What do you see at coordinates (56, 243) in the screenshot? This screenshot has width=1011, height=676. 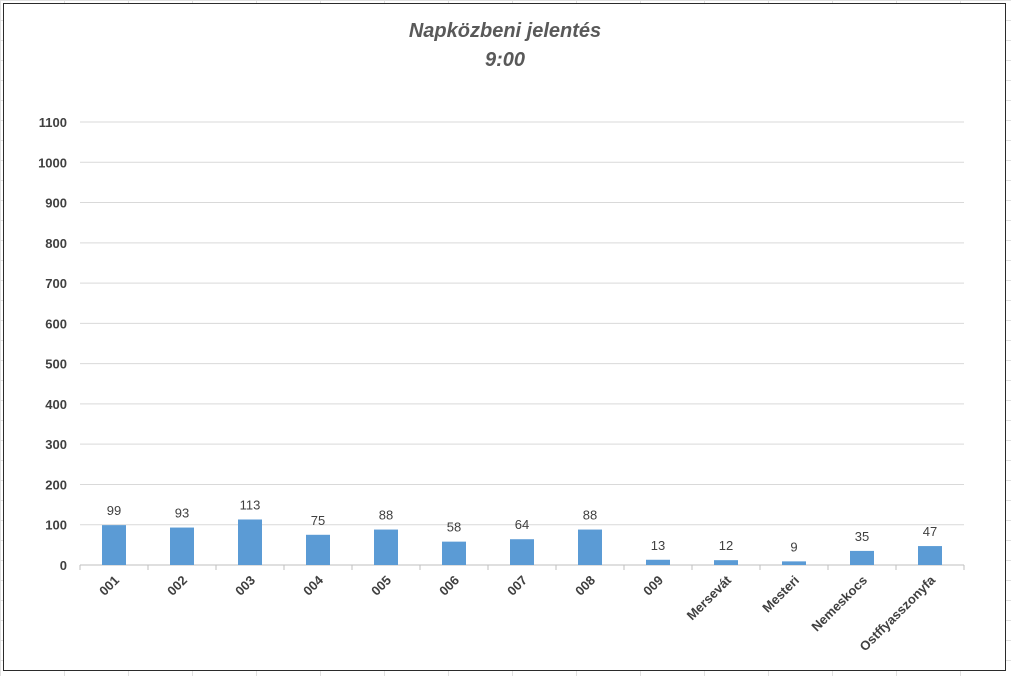 I see `y-tick-label: 800` at bounding box center [56, 243].